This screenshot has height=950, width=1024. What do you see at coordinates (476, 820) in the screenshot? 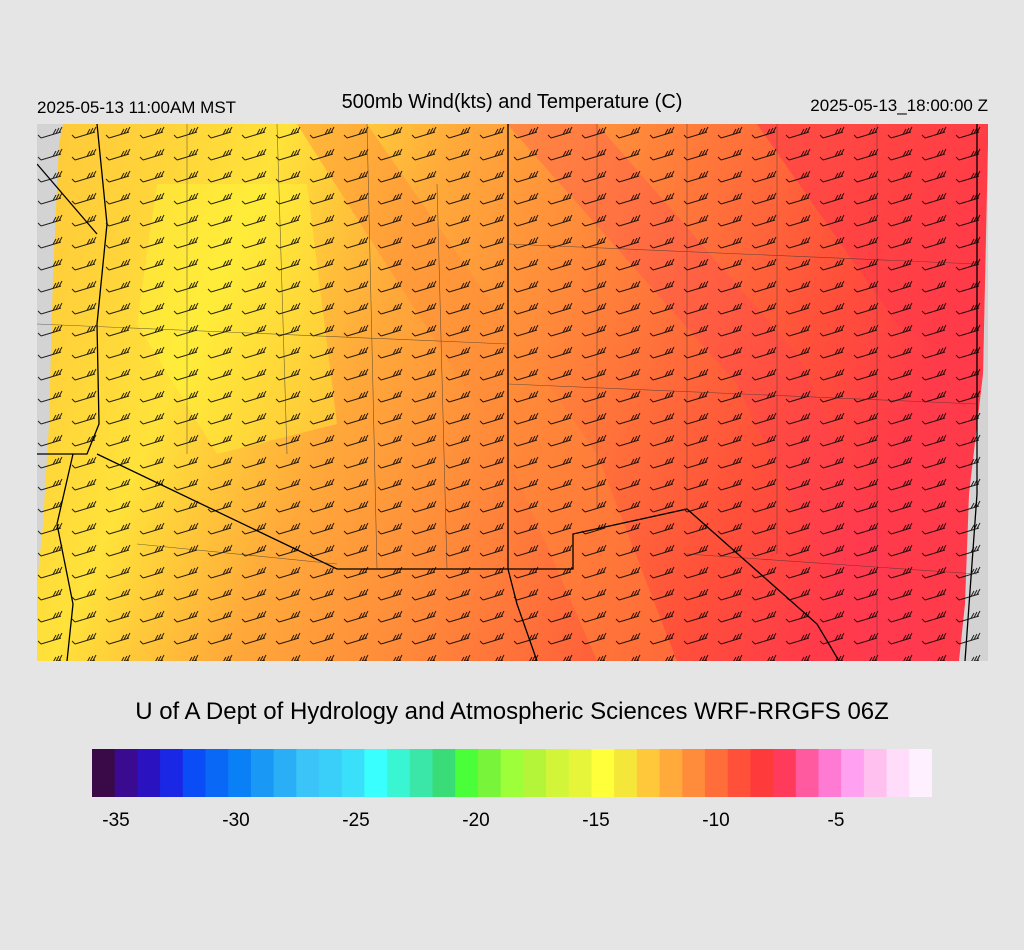
I see `colorbar-tick-label: -20` at bounding box center [476, 820].